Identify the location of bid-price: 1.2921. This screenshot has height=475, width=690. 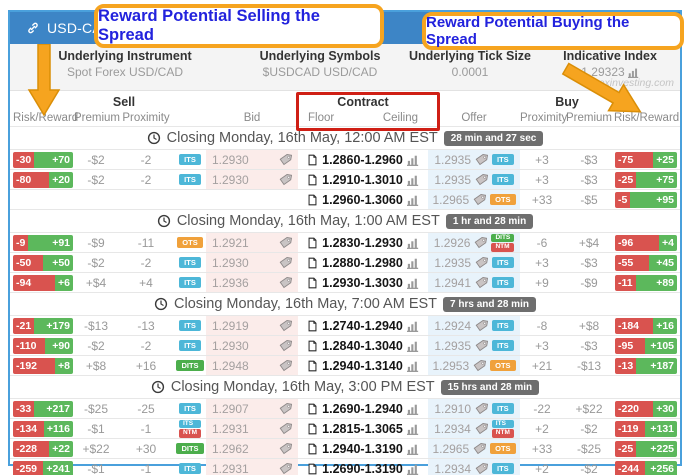
(230, 242).